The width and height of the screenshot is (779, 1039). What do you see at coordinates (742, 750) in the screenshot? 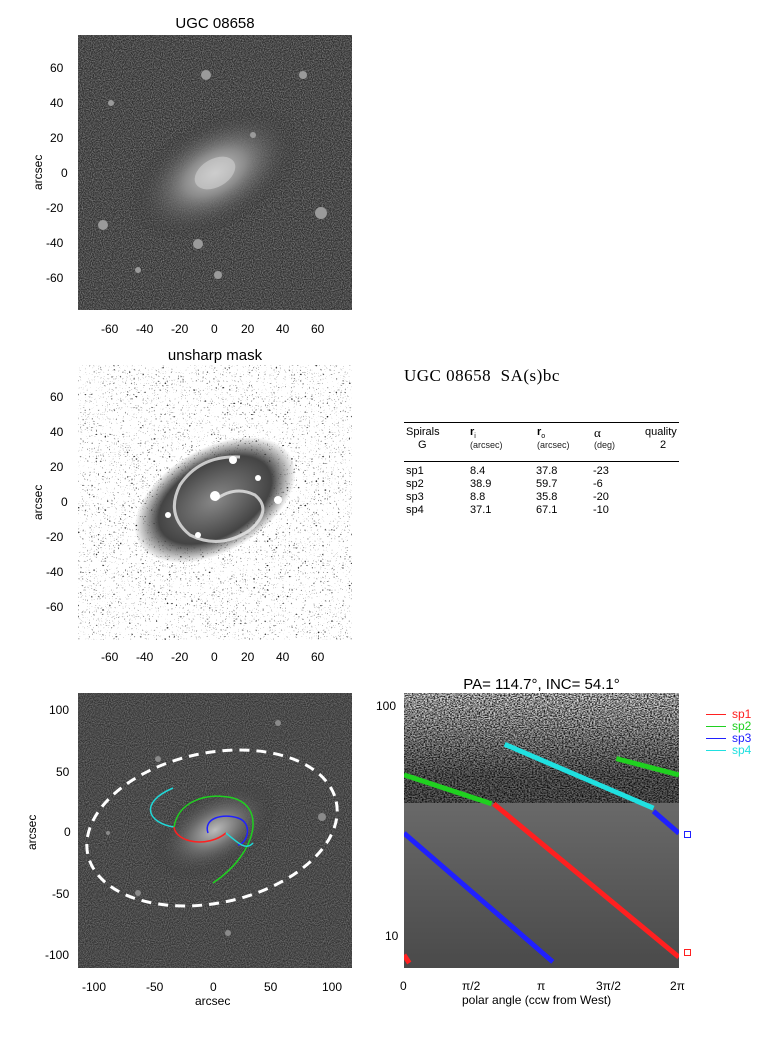
I see `legend-label: sp4` at bounding box center [742, 750].